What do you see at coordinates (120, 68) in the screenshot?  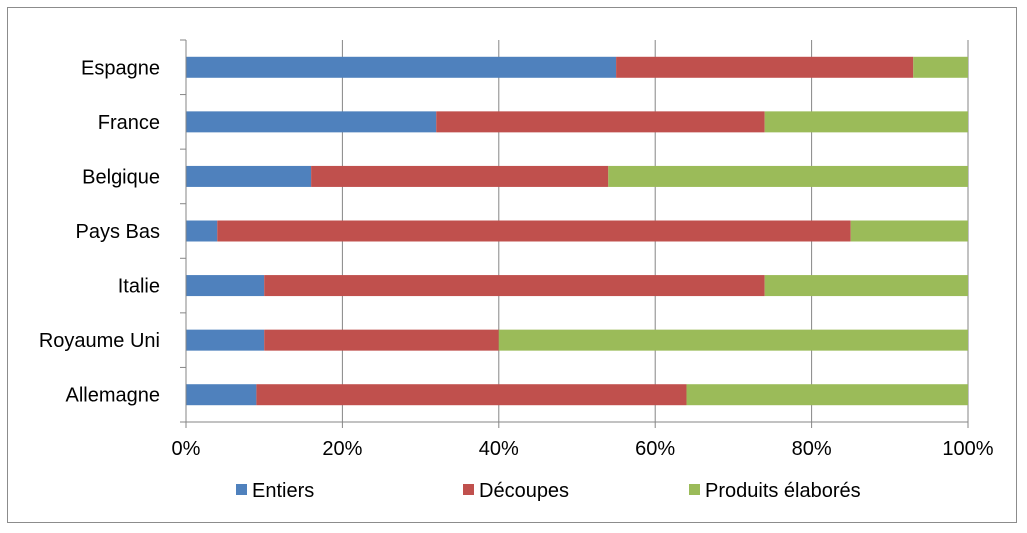 I see `y-tick-label: Espagne` at bounding box center [120, 68].